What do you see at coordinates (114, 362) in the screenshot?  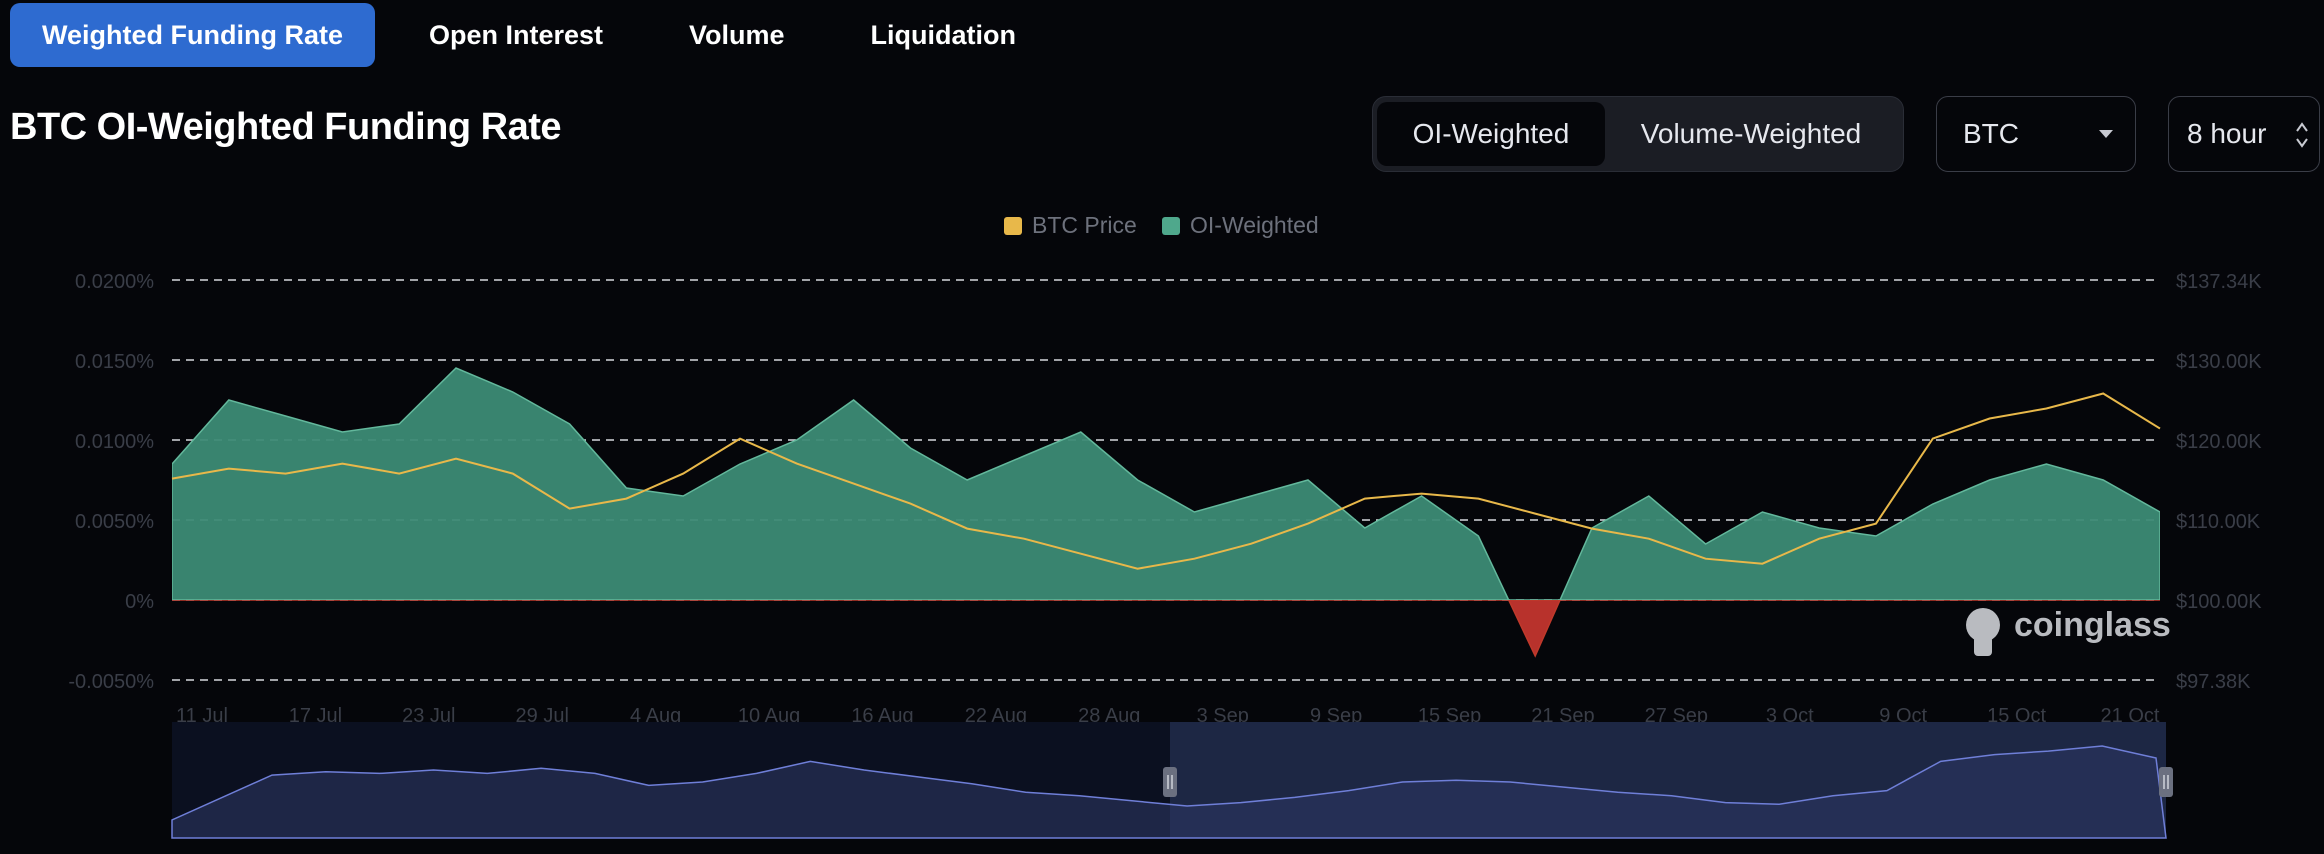 I see `y-left-tick-label: 0.0150%` at bounding box center [114, 362].